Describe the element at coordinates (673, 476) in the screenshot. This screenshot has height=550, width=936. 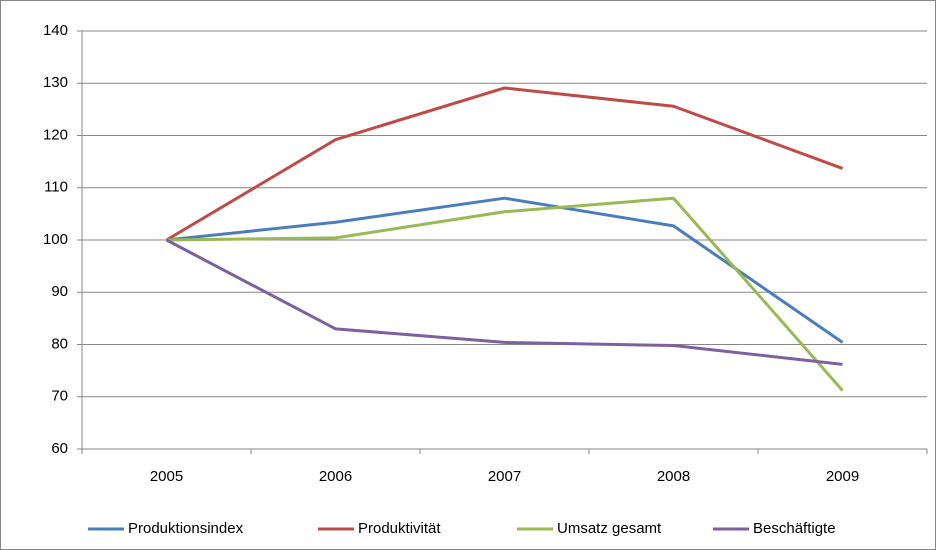
I see `x-tick-label: 2008` at that location.